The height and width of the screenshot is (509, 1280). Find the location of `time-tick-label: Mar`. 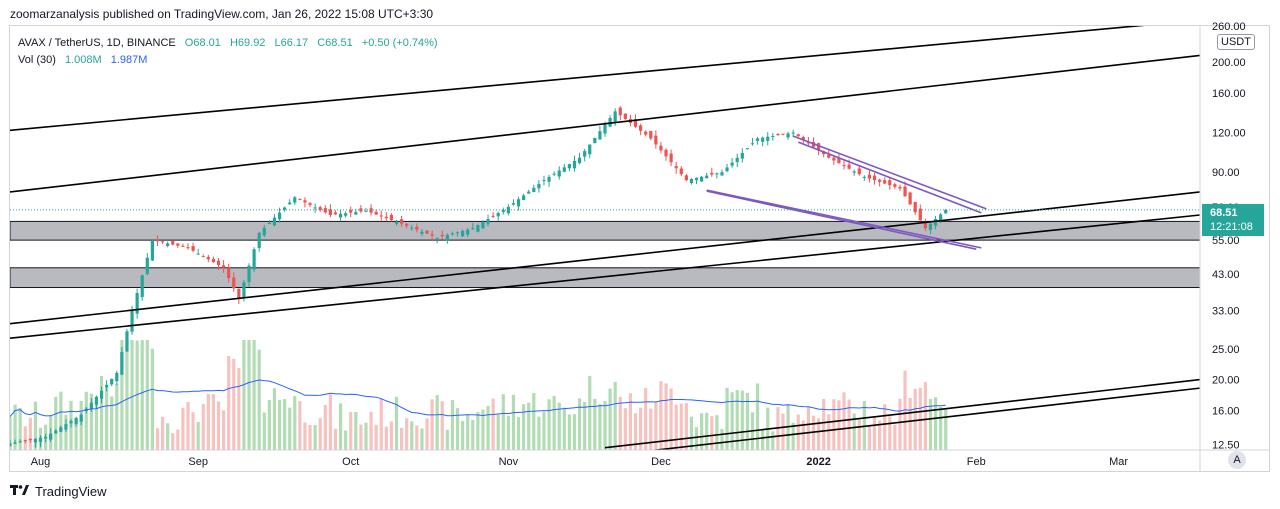

time-tick-label: Mar is located at coordinates (1118, 462).